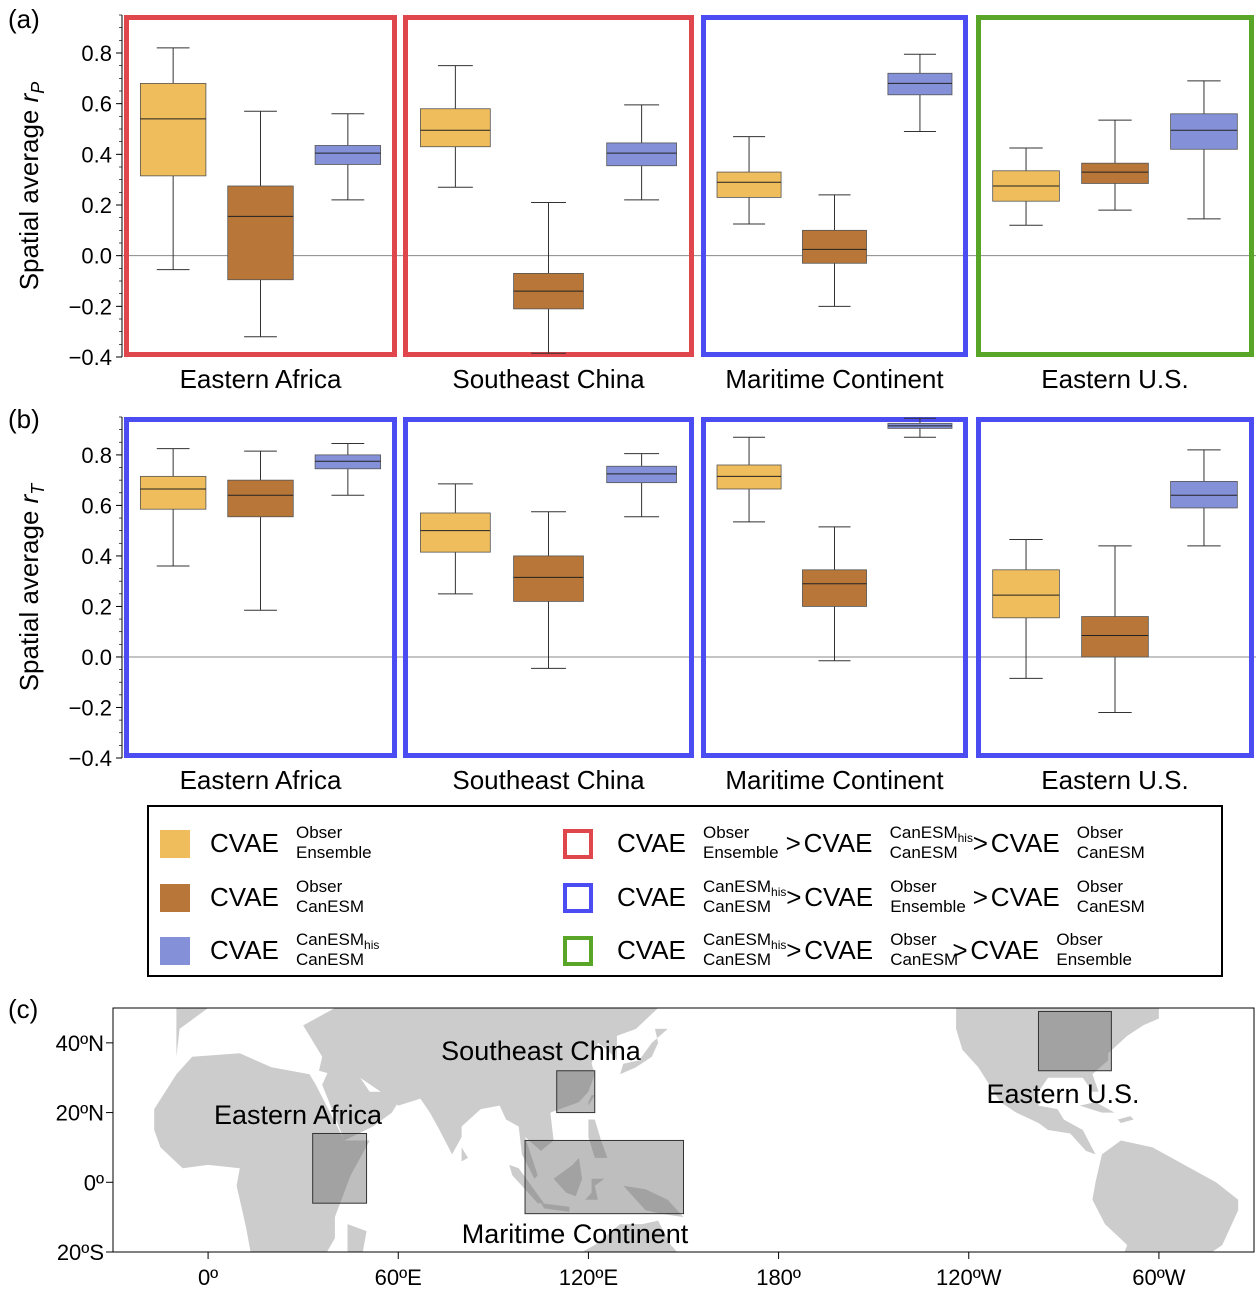 The image size is (1260, 1294). Describe the element at coordinates (31, 186) in the screenshot. I see `y-axis-label: Spatial average rP` at that location.